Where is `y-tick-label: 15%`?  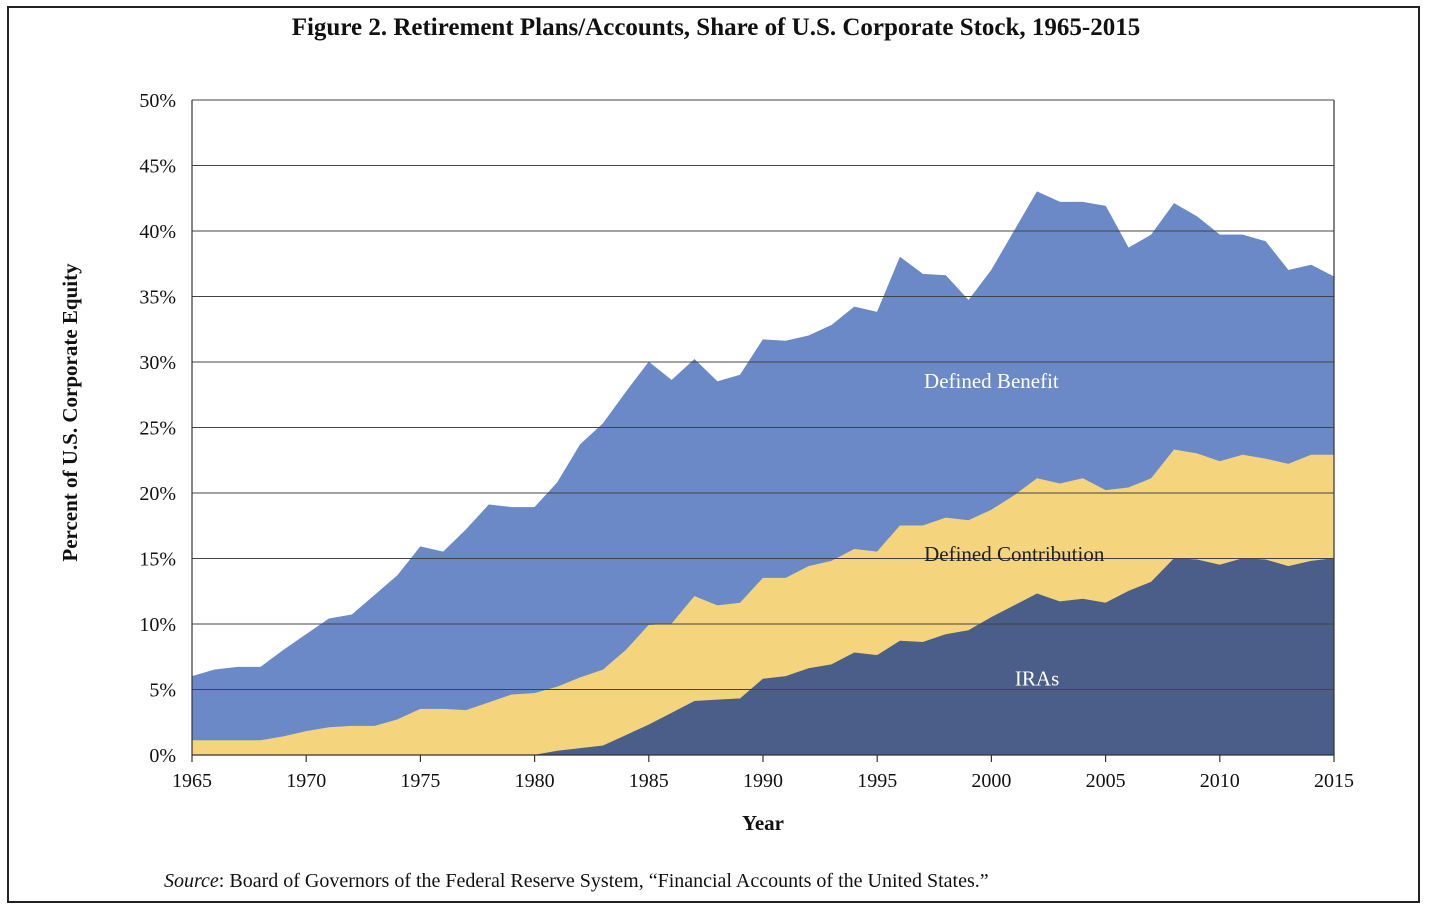 y-tick-label: 15% is located at coordinates (157, 560).